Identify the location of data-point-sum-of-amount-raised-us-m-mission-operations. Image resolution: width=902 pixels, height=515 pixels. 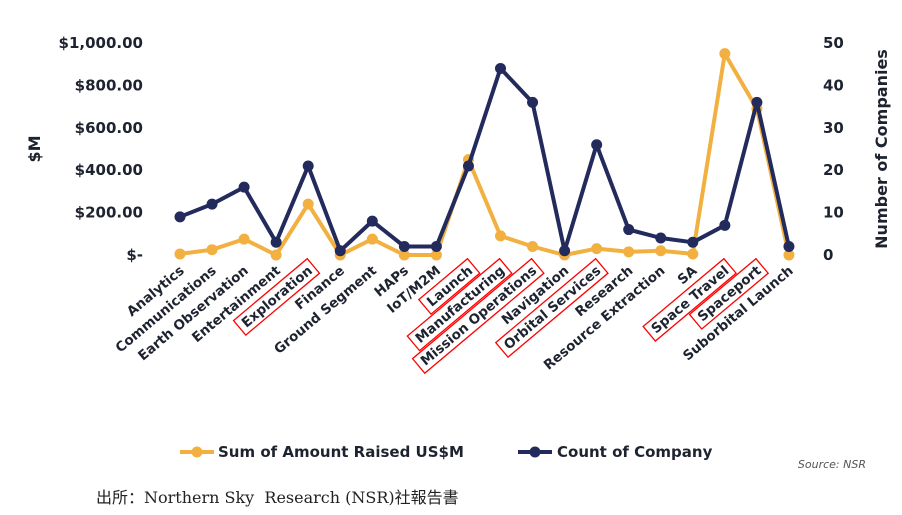
(533, 247).